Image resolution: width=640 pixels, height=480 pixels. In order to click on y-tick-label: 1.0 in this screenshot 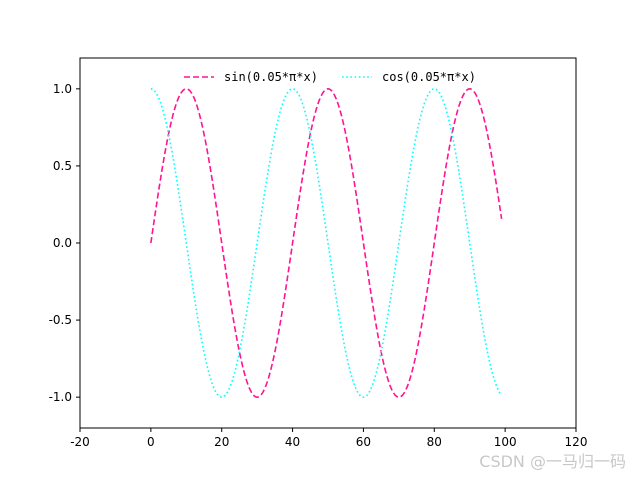, I will do `click(62, 89)`.